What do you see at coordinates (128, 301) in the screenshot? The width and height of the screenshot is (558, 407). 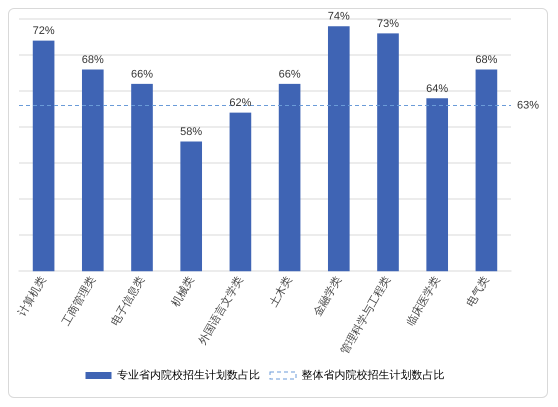 I see `x-tick-label: 电子信息类` at bounding box center [128, 301].